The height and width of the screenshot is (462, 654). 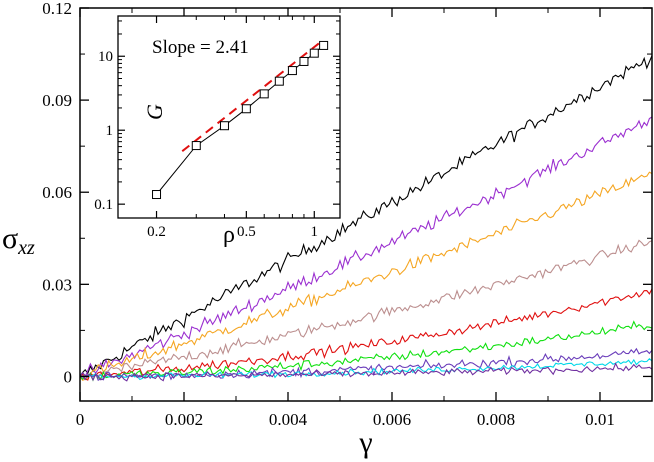 What do you see at coordinates (200, 47) in the screenshot?
I see `slope-annotation: Slope = 2.41` at bounding box center [200, 47].